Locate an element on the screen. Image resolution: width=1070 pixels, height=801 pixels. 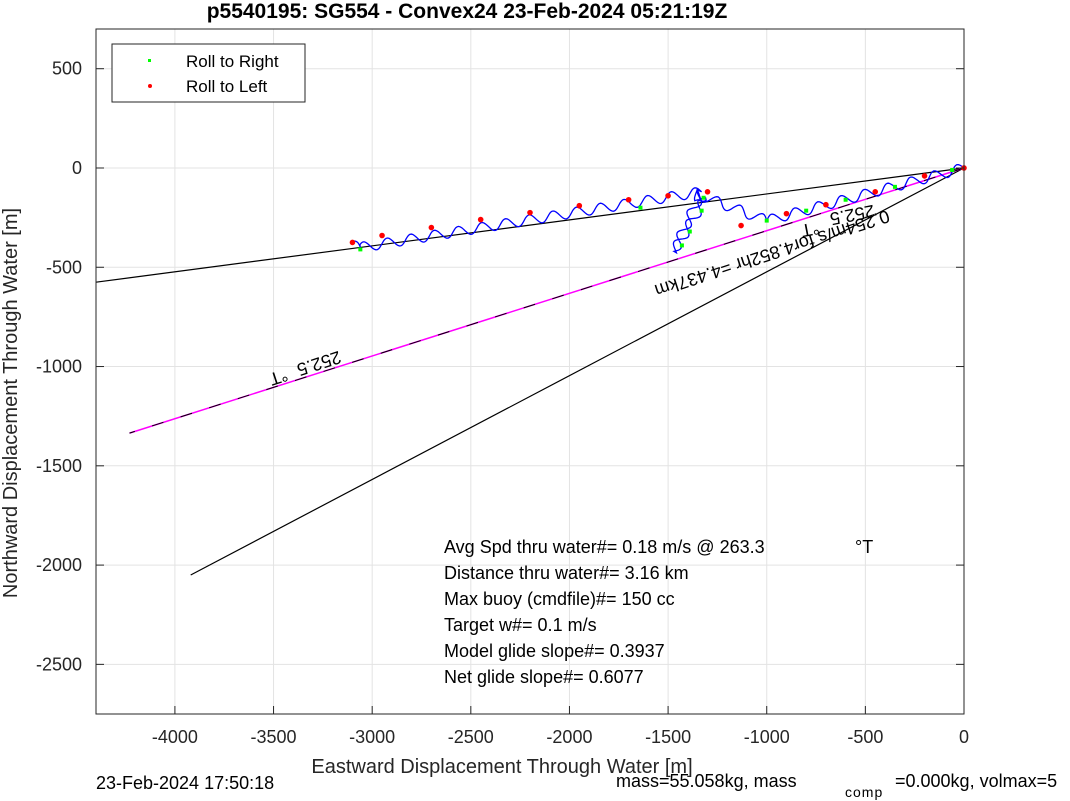
legend-box is located at coordinates (208, 73).